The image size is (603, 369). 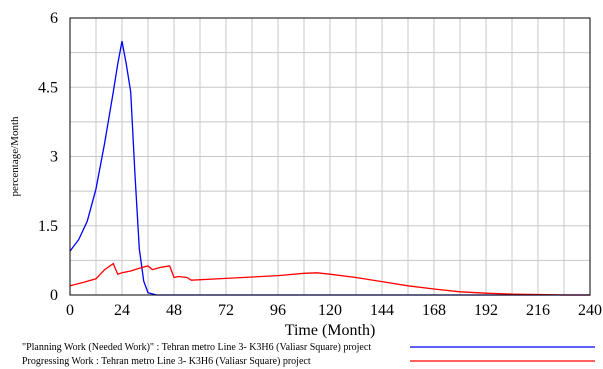 I want to click on y-tick-label: 3, so click(x=54, y=157).